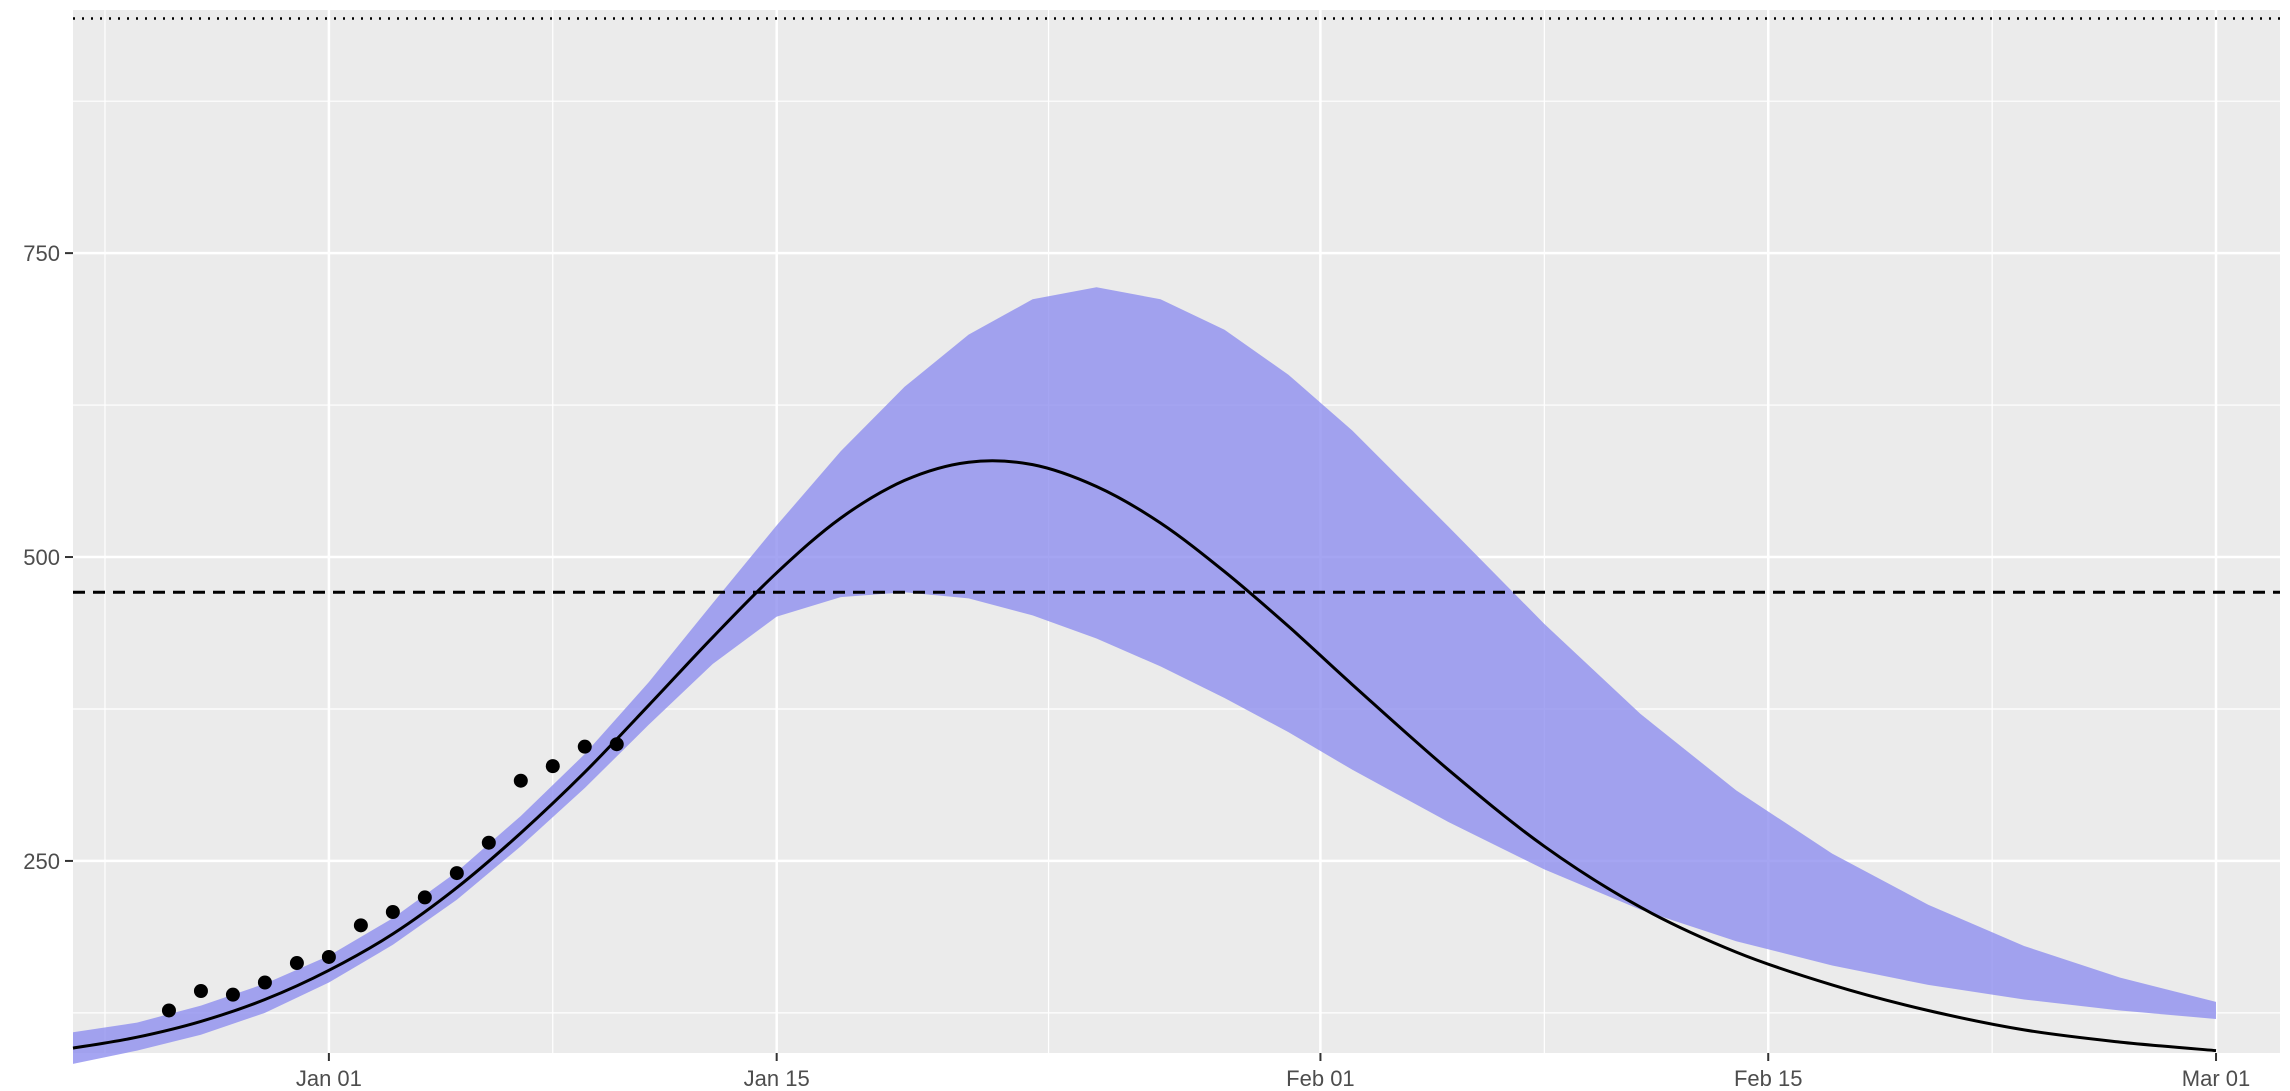 The height and width of the screenshot is (1091, 2290). Describe the element at coordinates (329, 1078) in the screenshot. I see `x-tick-label: Jan 01` at that location.